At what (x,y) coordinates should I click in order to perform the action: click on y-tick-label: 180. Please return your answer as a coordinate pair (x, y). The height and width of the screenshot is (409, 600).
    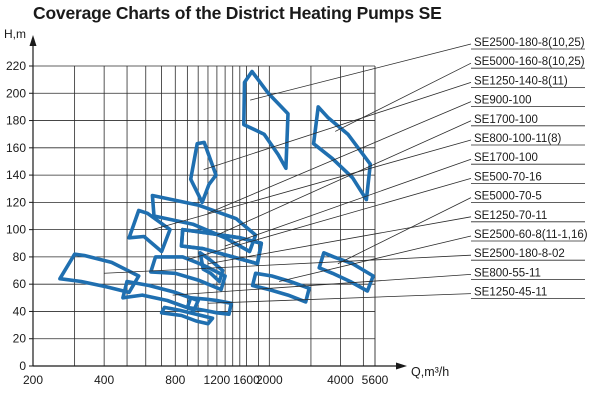
    Looking at the image, I should click on (16, 121).